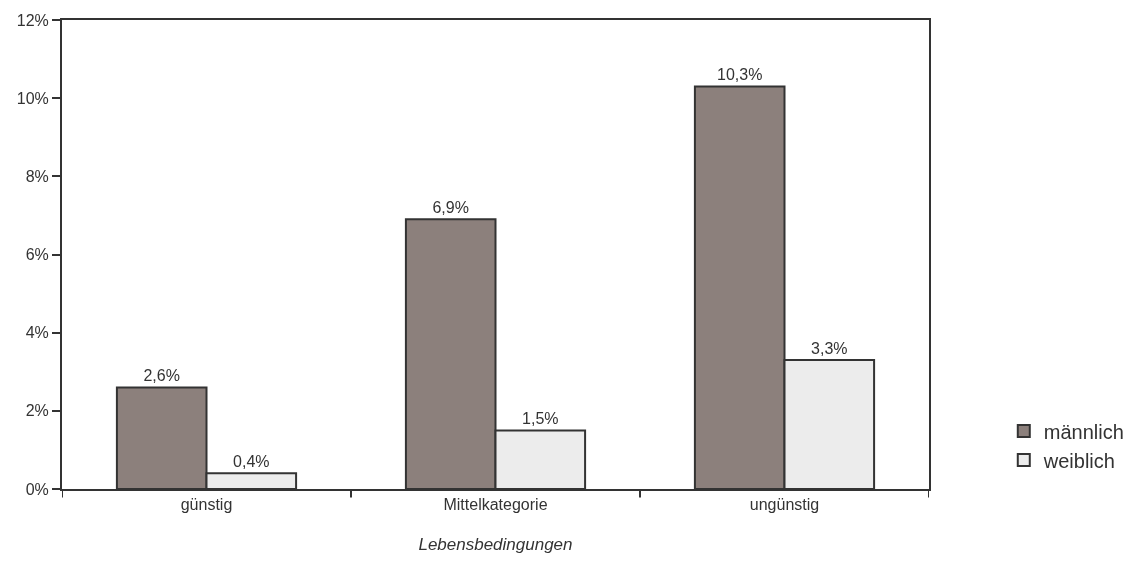 The width and height of the screenshot is (1141, 572). What do you see at coordinates (206, 505) in the screenshot?
I see `x-tick-label: günstig` at bounding box center [206, 505].